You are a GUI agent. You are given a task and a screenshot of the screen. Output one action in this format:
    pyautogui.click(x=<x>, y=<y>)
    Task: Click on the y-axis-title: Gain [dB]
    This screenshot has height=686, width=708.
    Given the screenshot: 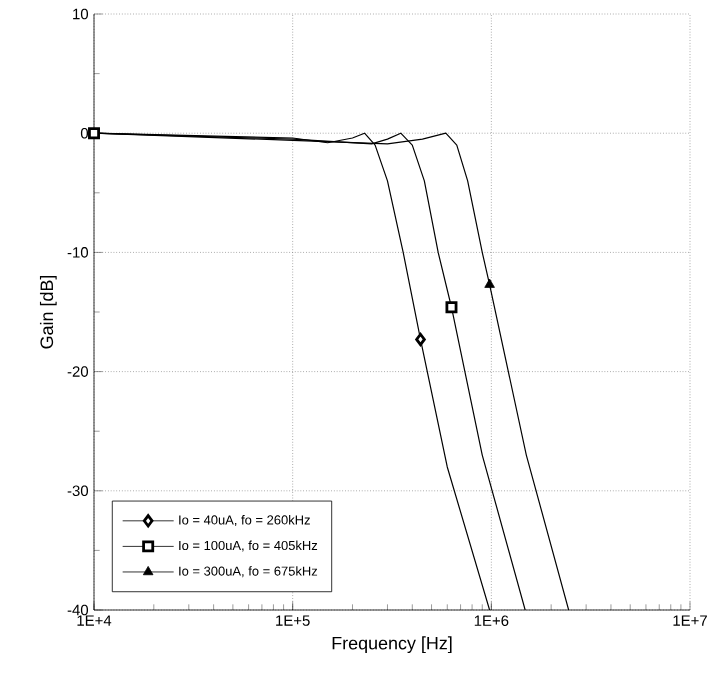 What is the action you would take?
    pyautogui.click(x=48, y=312)
    